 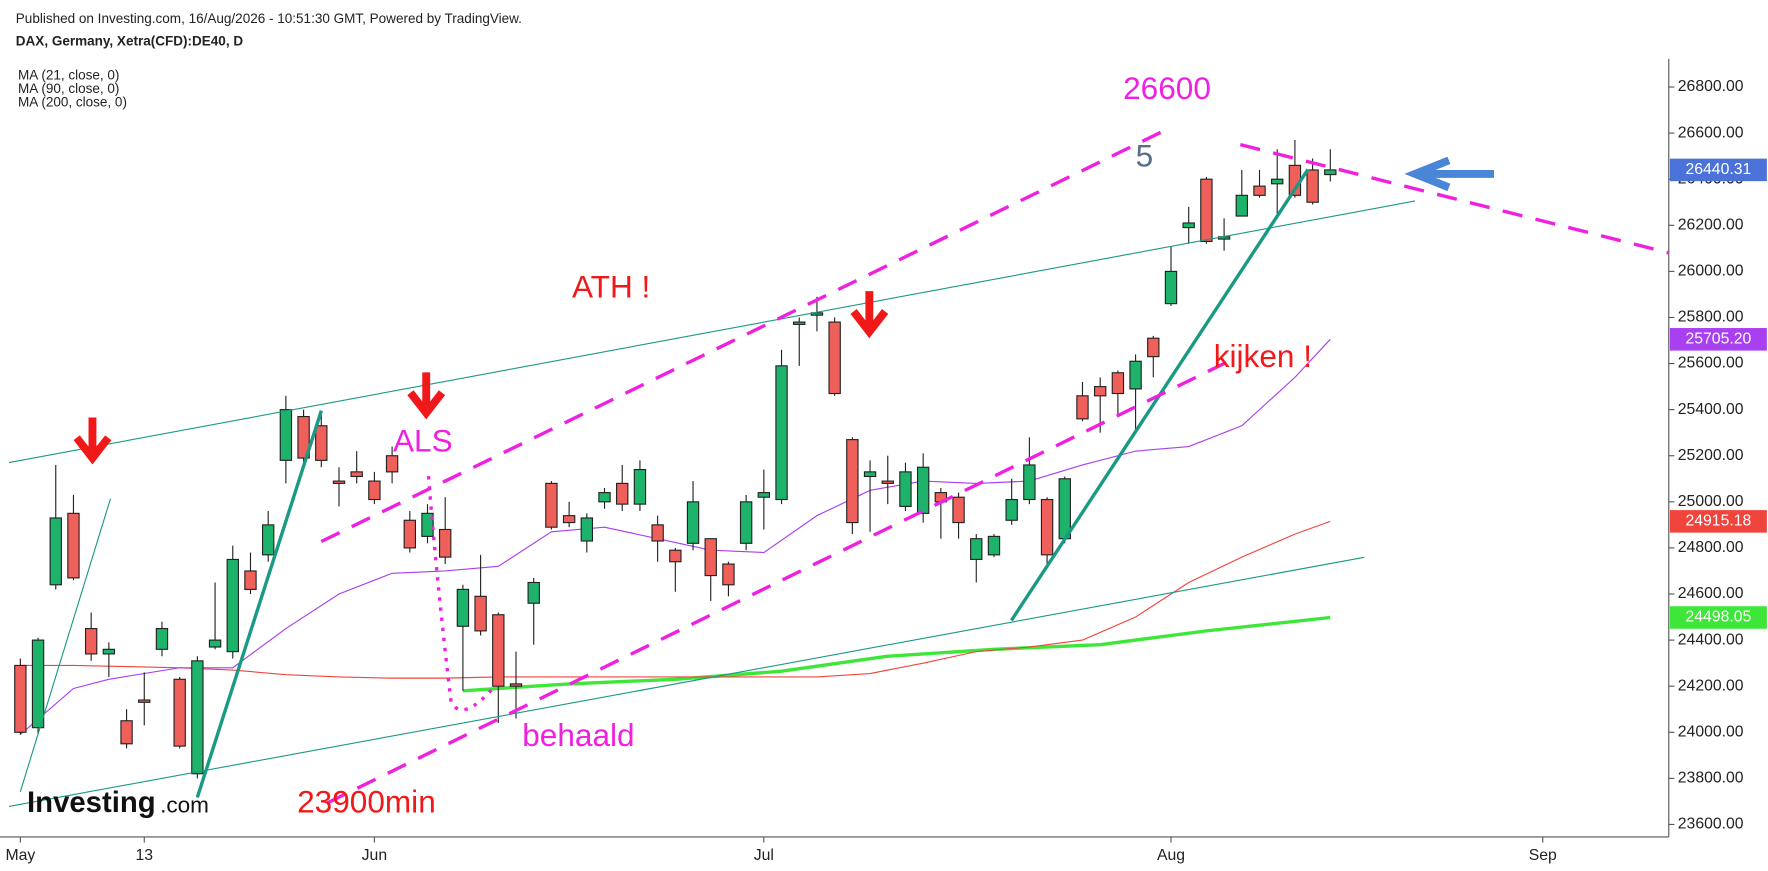 I want to click on y-tick-label: 24600.00, so click(x=1711, y=593).